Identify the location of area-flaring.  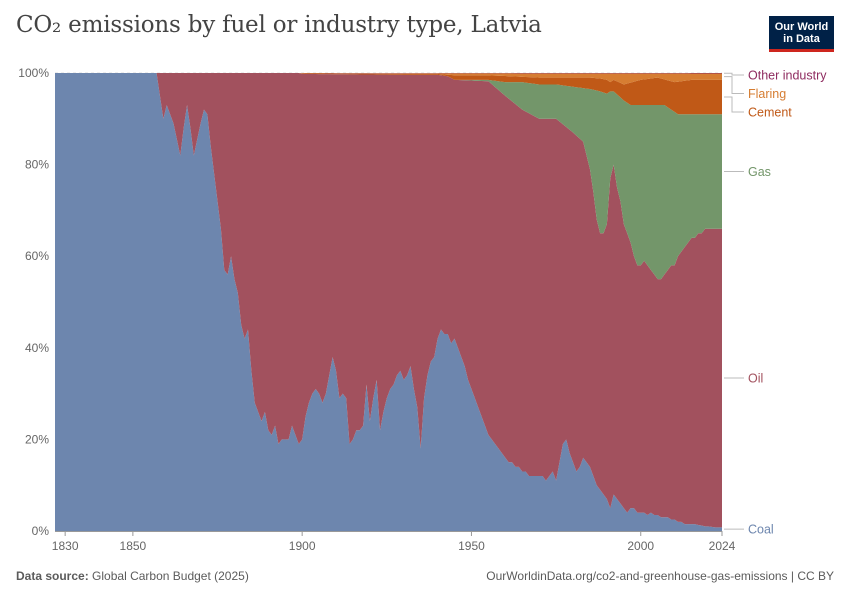
(388, 79).